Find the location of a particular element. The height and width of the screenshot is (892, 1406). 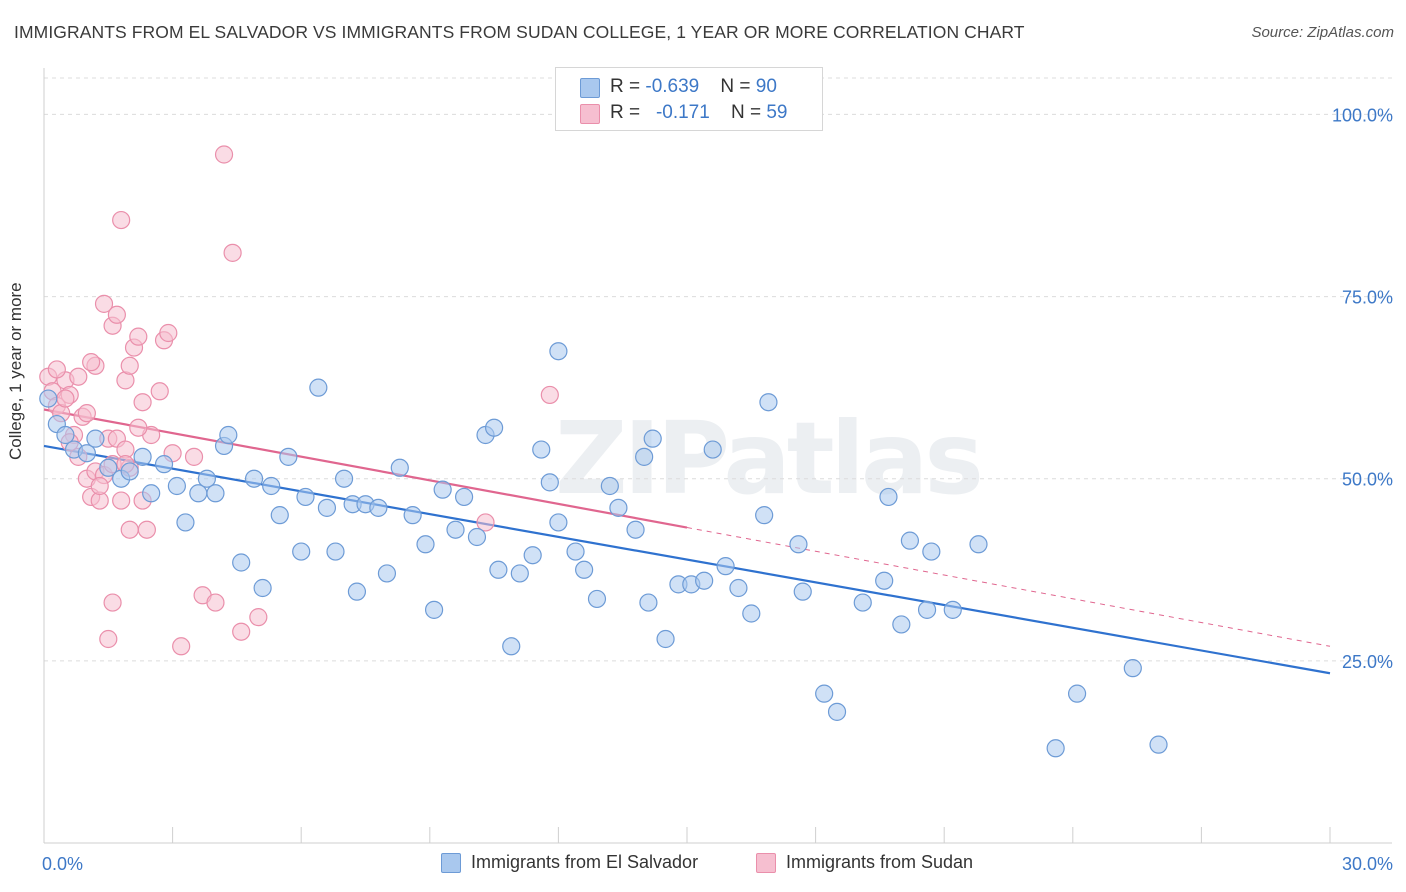

legend-n-value: 90 is located at coordinates (766, 86).